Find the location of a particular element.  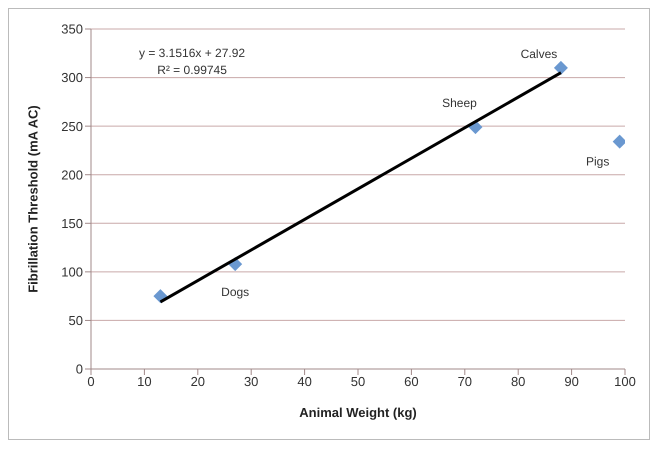

y-tick-label: 350 is located at coordinates (72, 29).